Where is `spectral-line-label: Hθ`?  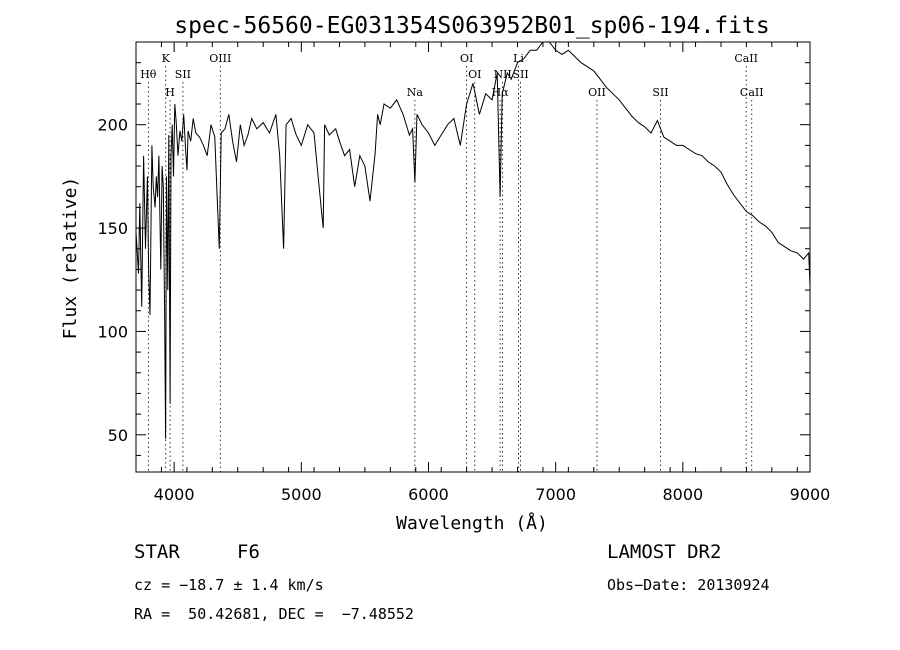 spectral-line-label: Hθ is located at coordinates (148, 74).